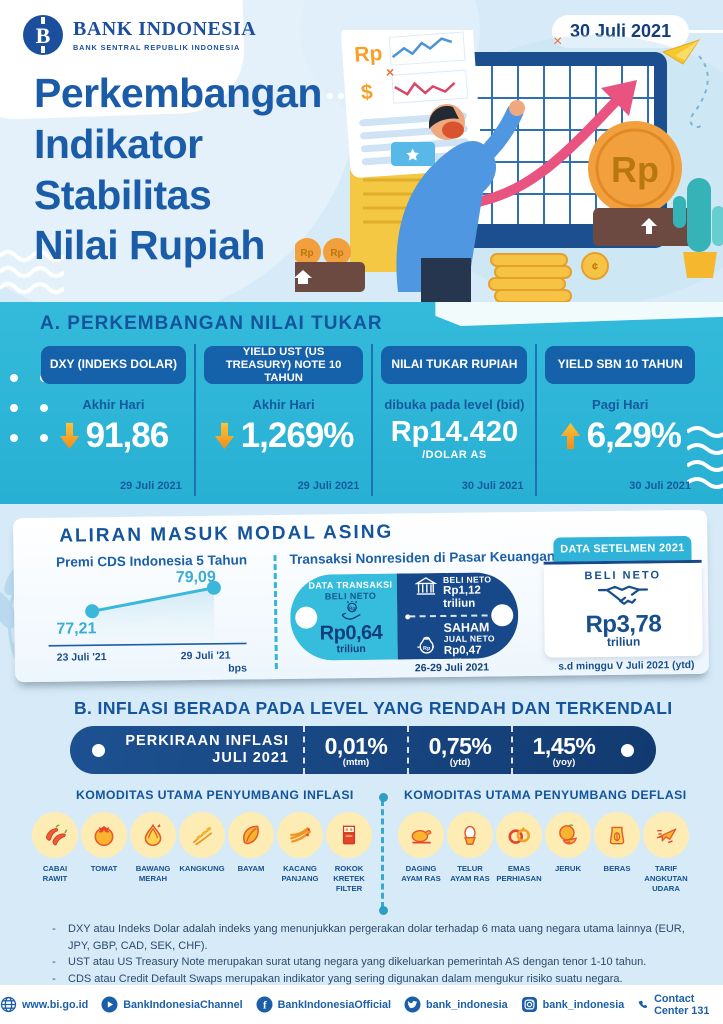 The image size is (723, 1024). I want to click on waves-decoration, so click(705, 457).